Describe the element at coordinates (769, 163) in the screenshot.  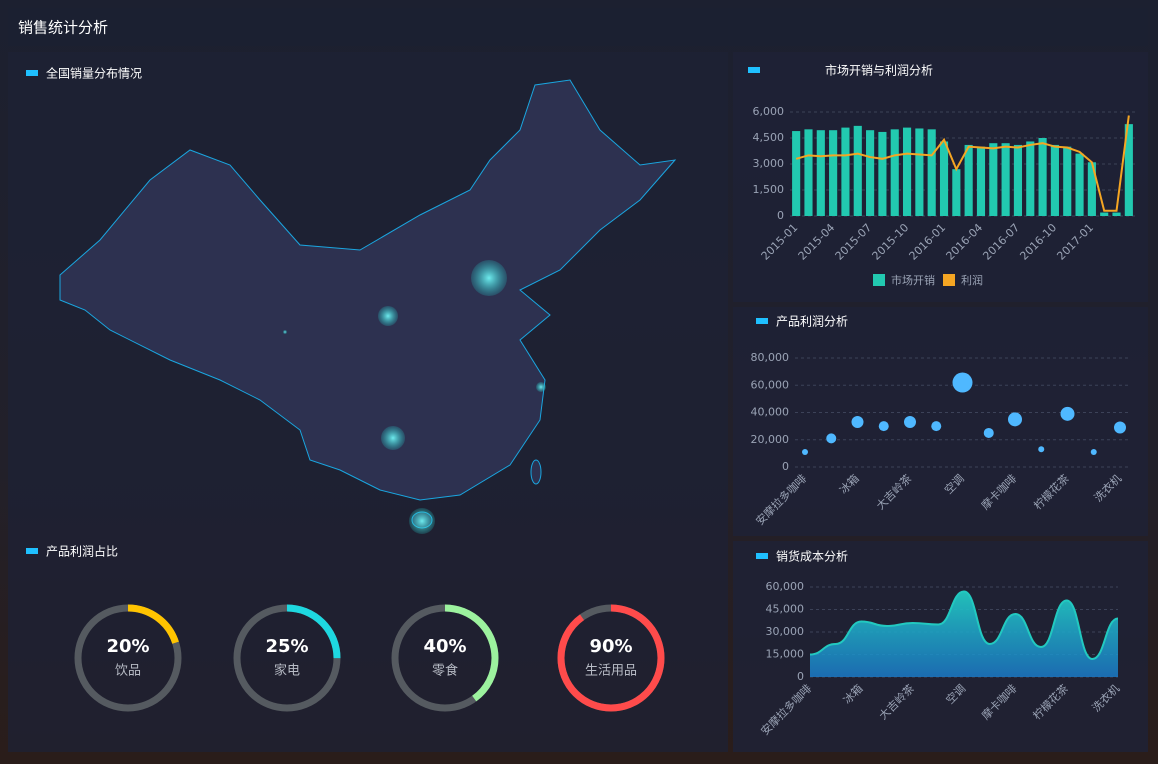
I see `y-tick-label: 3,000` at that location.